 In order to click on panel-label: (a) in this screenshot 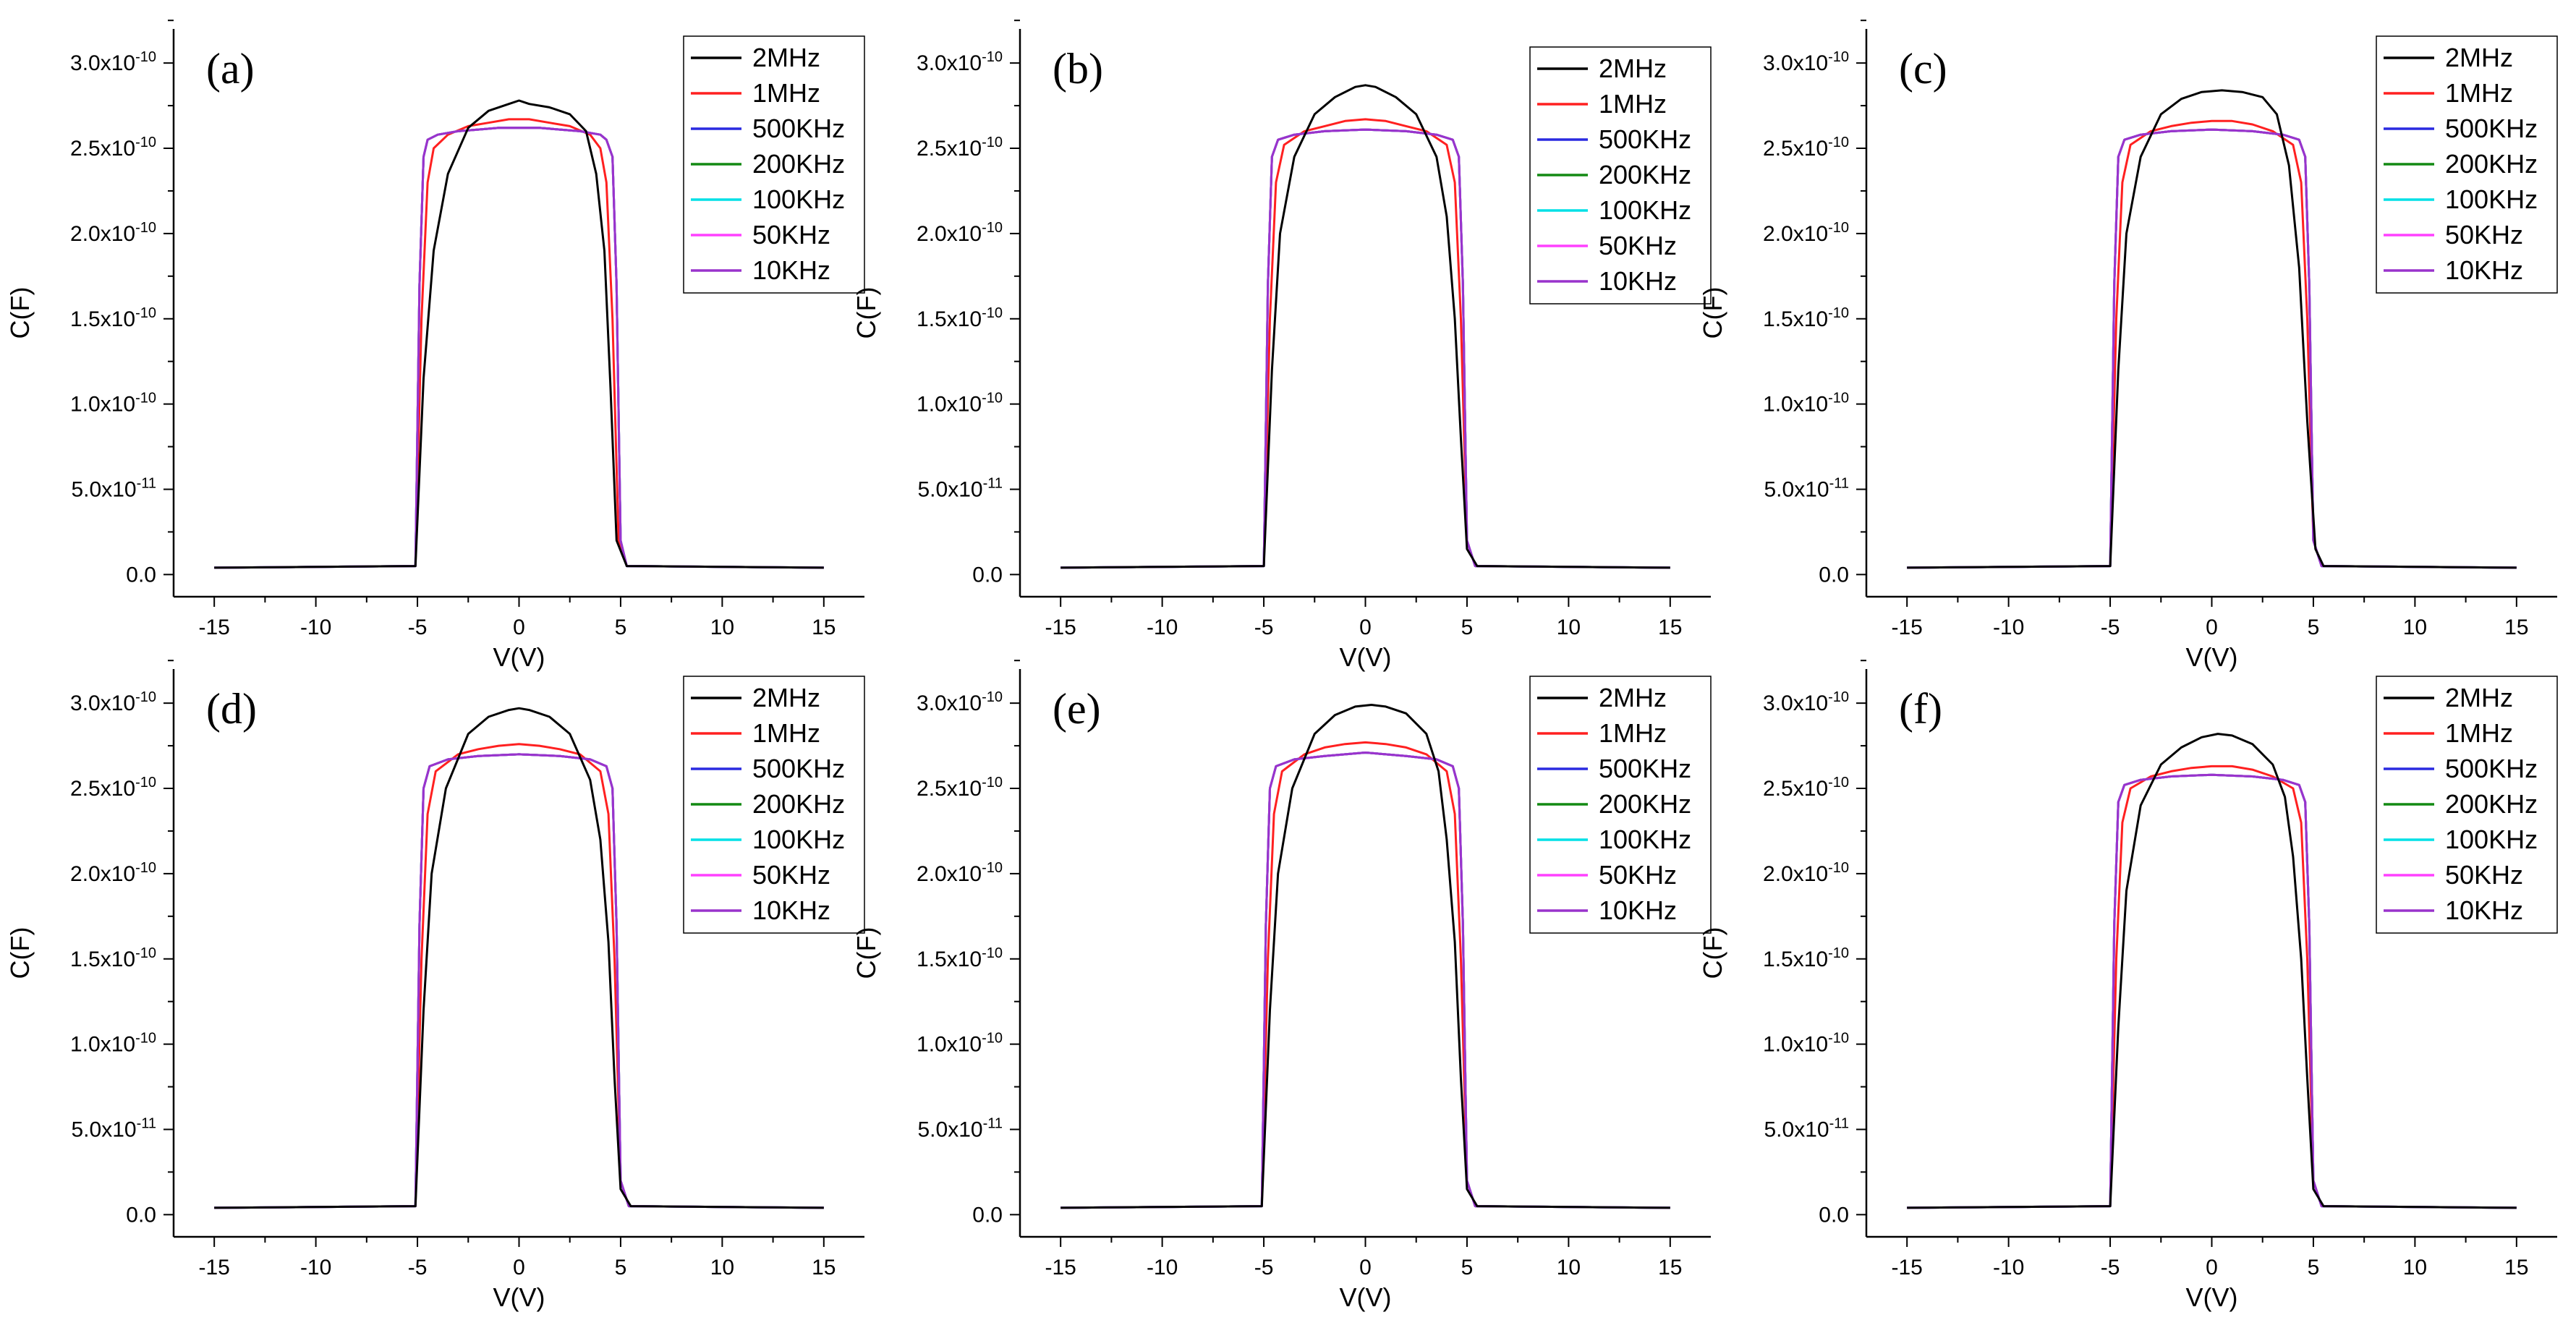, I will do `click(230, 69)`.